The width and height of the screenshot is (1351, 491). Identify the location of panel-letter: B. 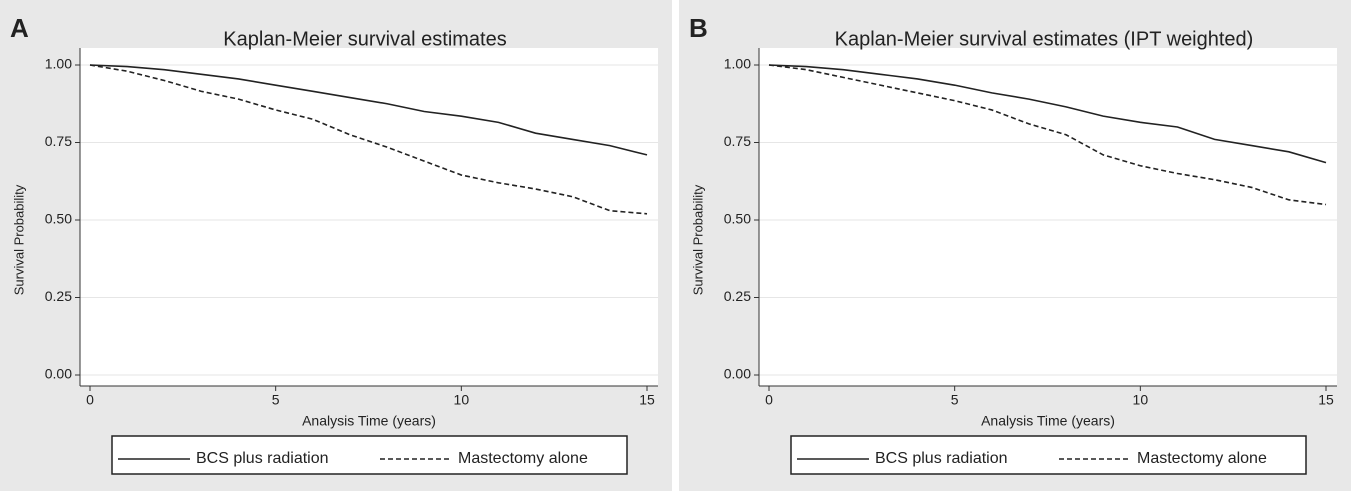
(698, 28).